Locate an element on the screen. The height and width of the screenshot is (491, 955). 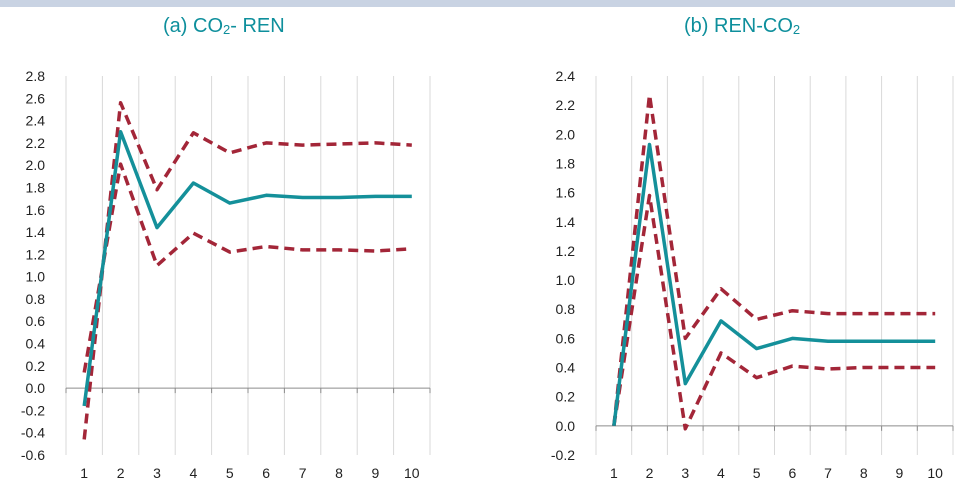
chart-a-y-tick-label: 1.4 is located at coordinates (36, 232).